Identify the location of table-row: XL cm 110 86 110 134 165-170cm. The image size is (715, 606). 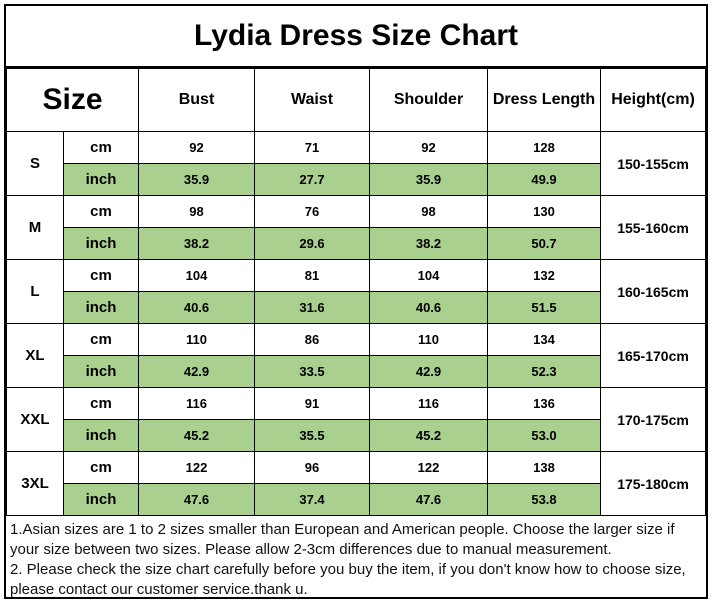
(356, 355).